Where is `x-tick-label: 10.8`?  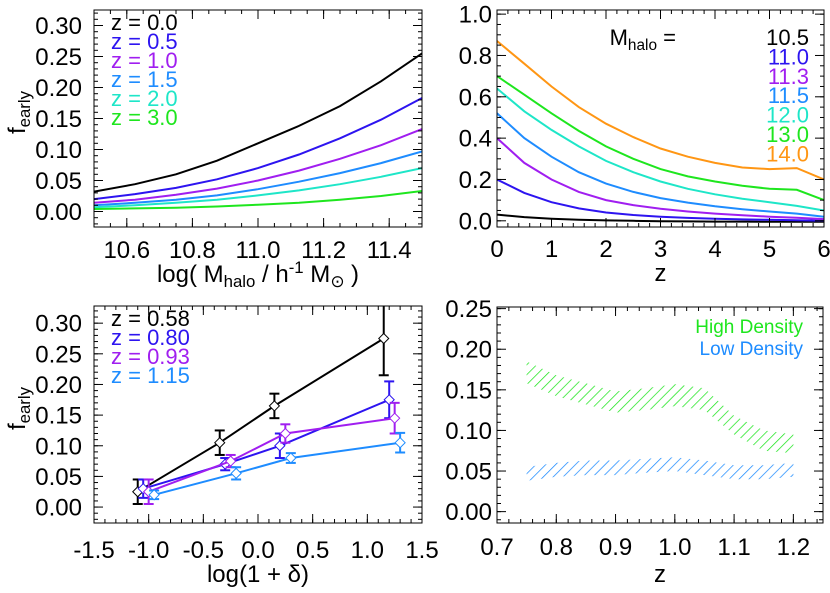 x-tick-label: 10.8 is located at coordinates (192, 250).